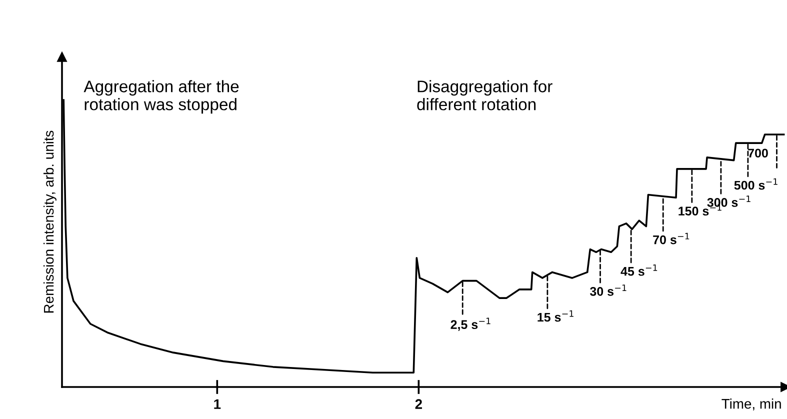  What do you see at coordinates (556, 316) in the screenshot?
I see `annotation: 15 s$^{−1}$` at bounding box center [556, 316].